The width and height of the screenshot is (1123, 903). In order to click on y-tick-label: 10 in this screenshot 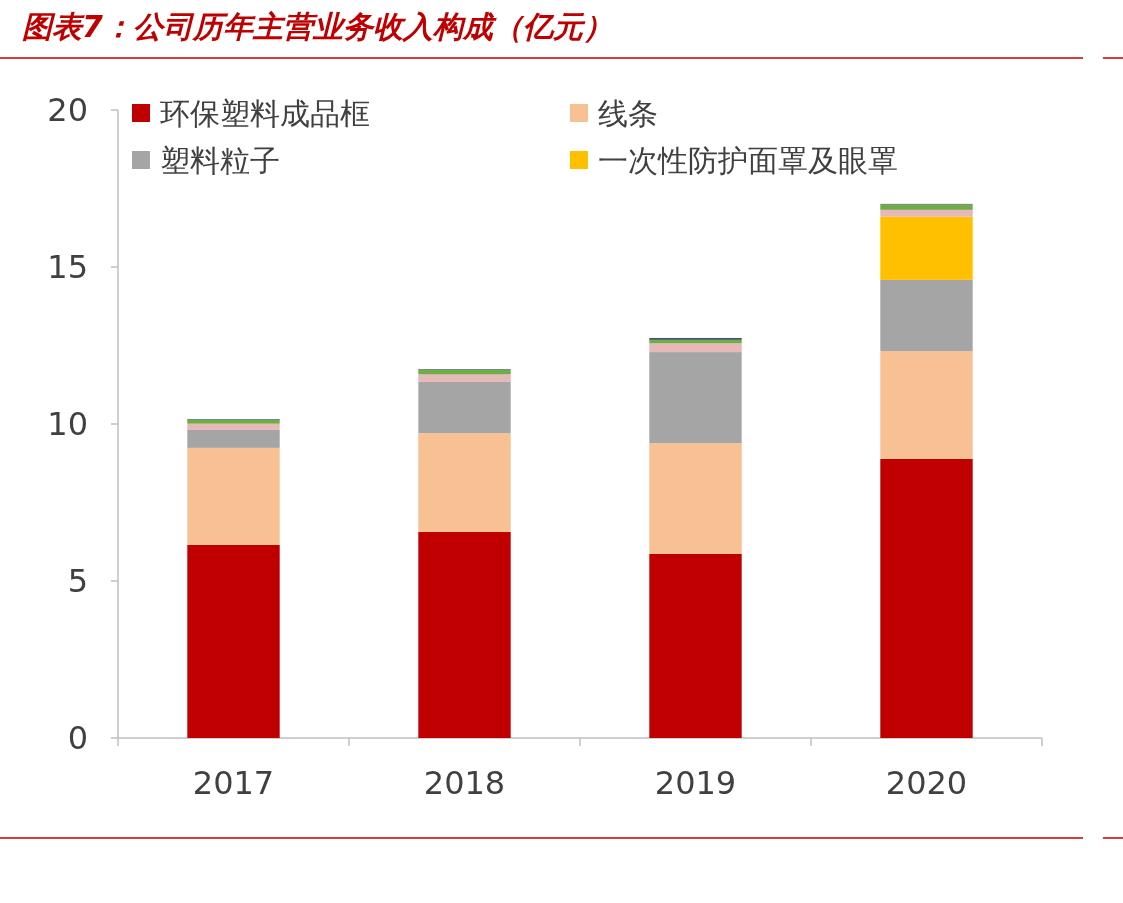, I will do `click(67, 424)`.